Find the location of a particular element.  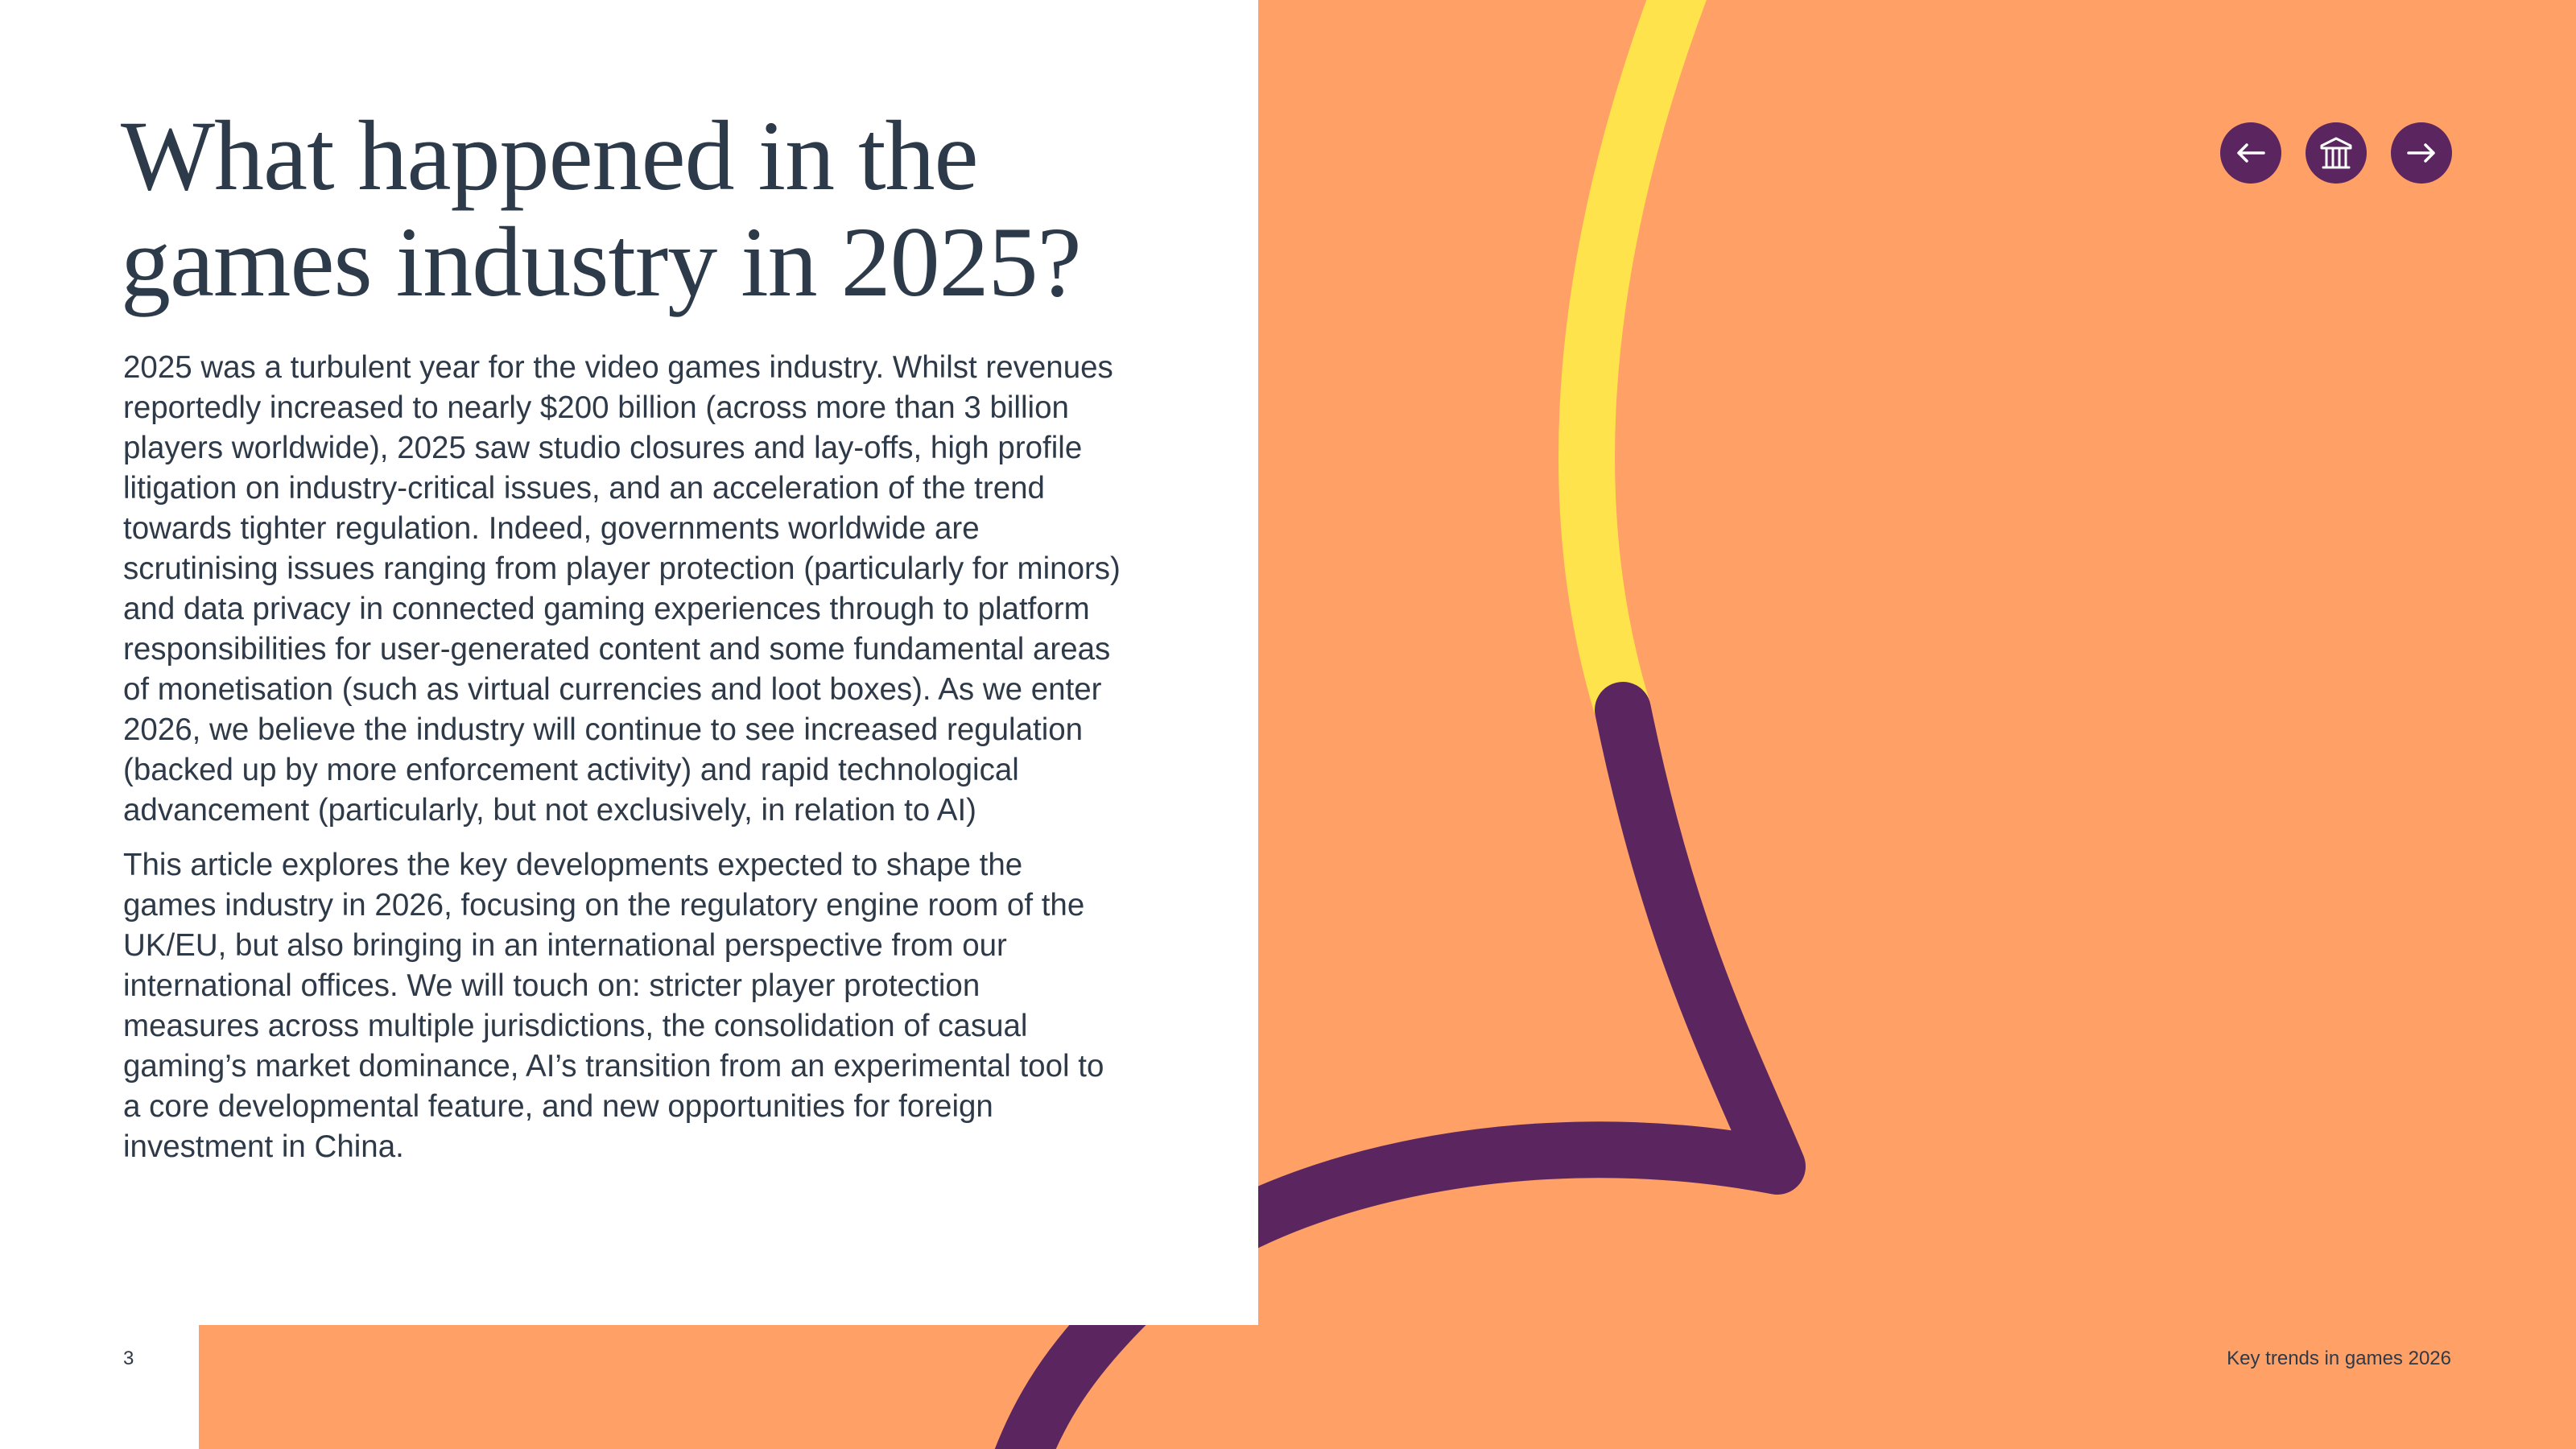

page-number: 3 is located at coordinates (128, 1358).